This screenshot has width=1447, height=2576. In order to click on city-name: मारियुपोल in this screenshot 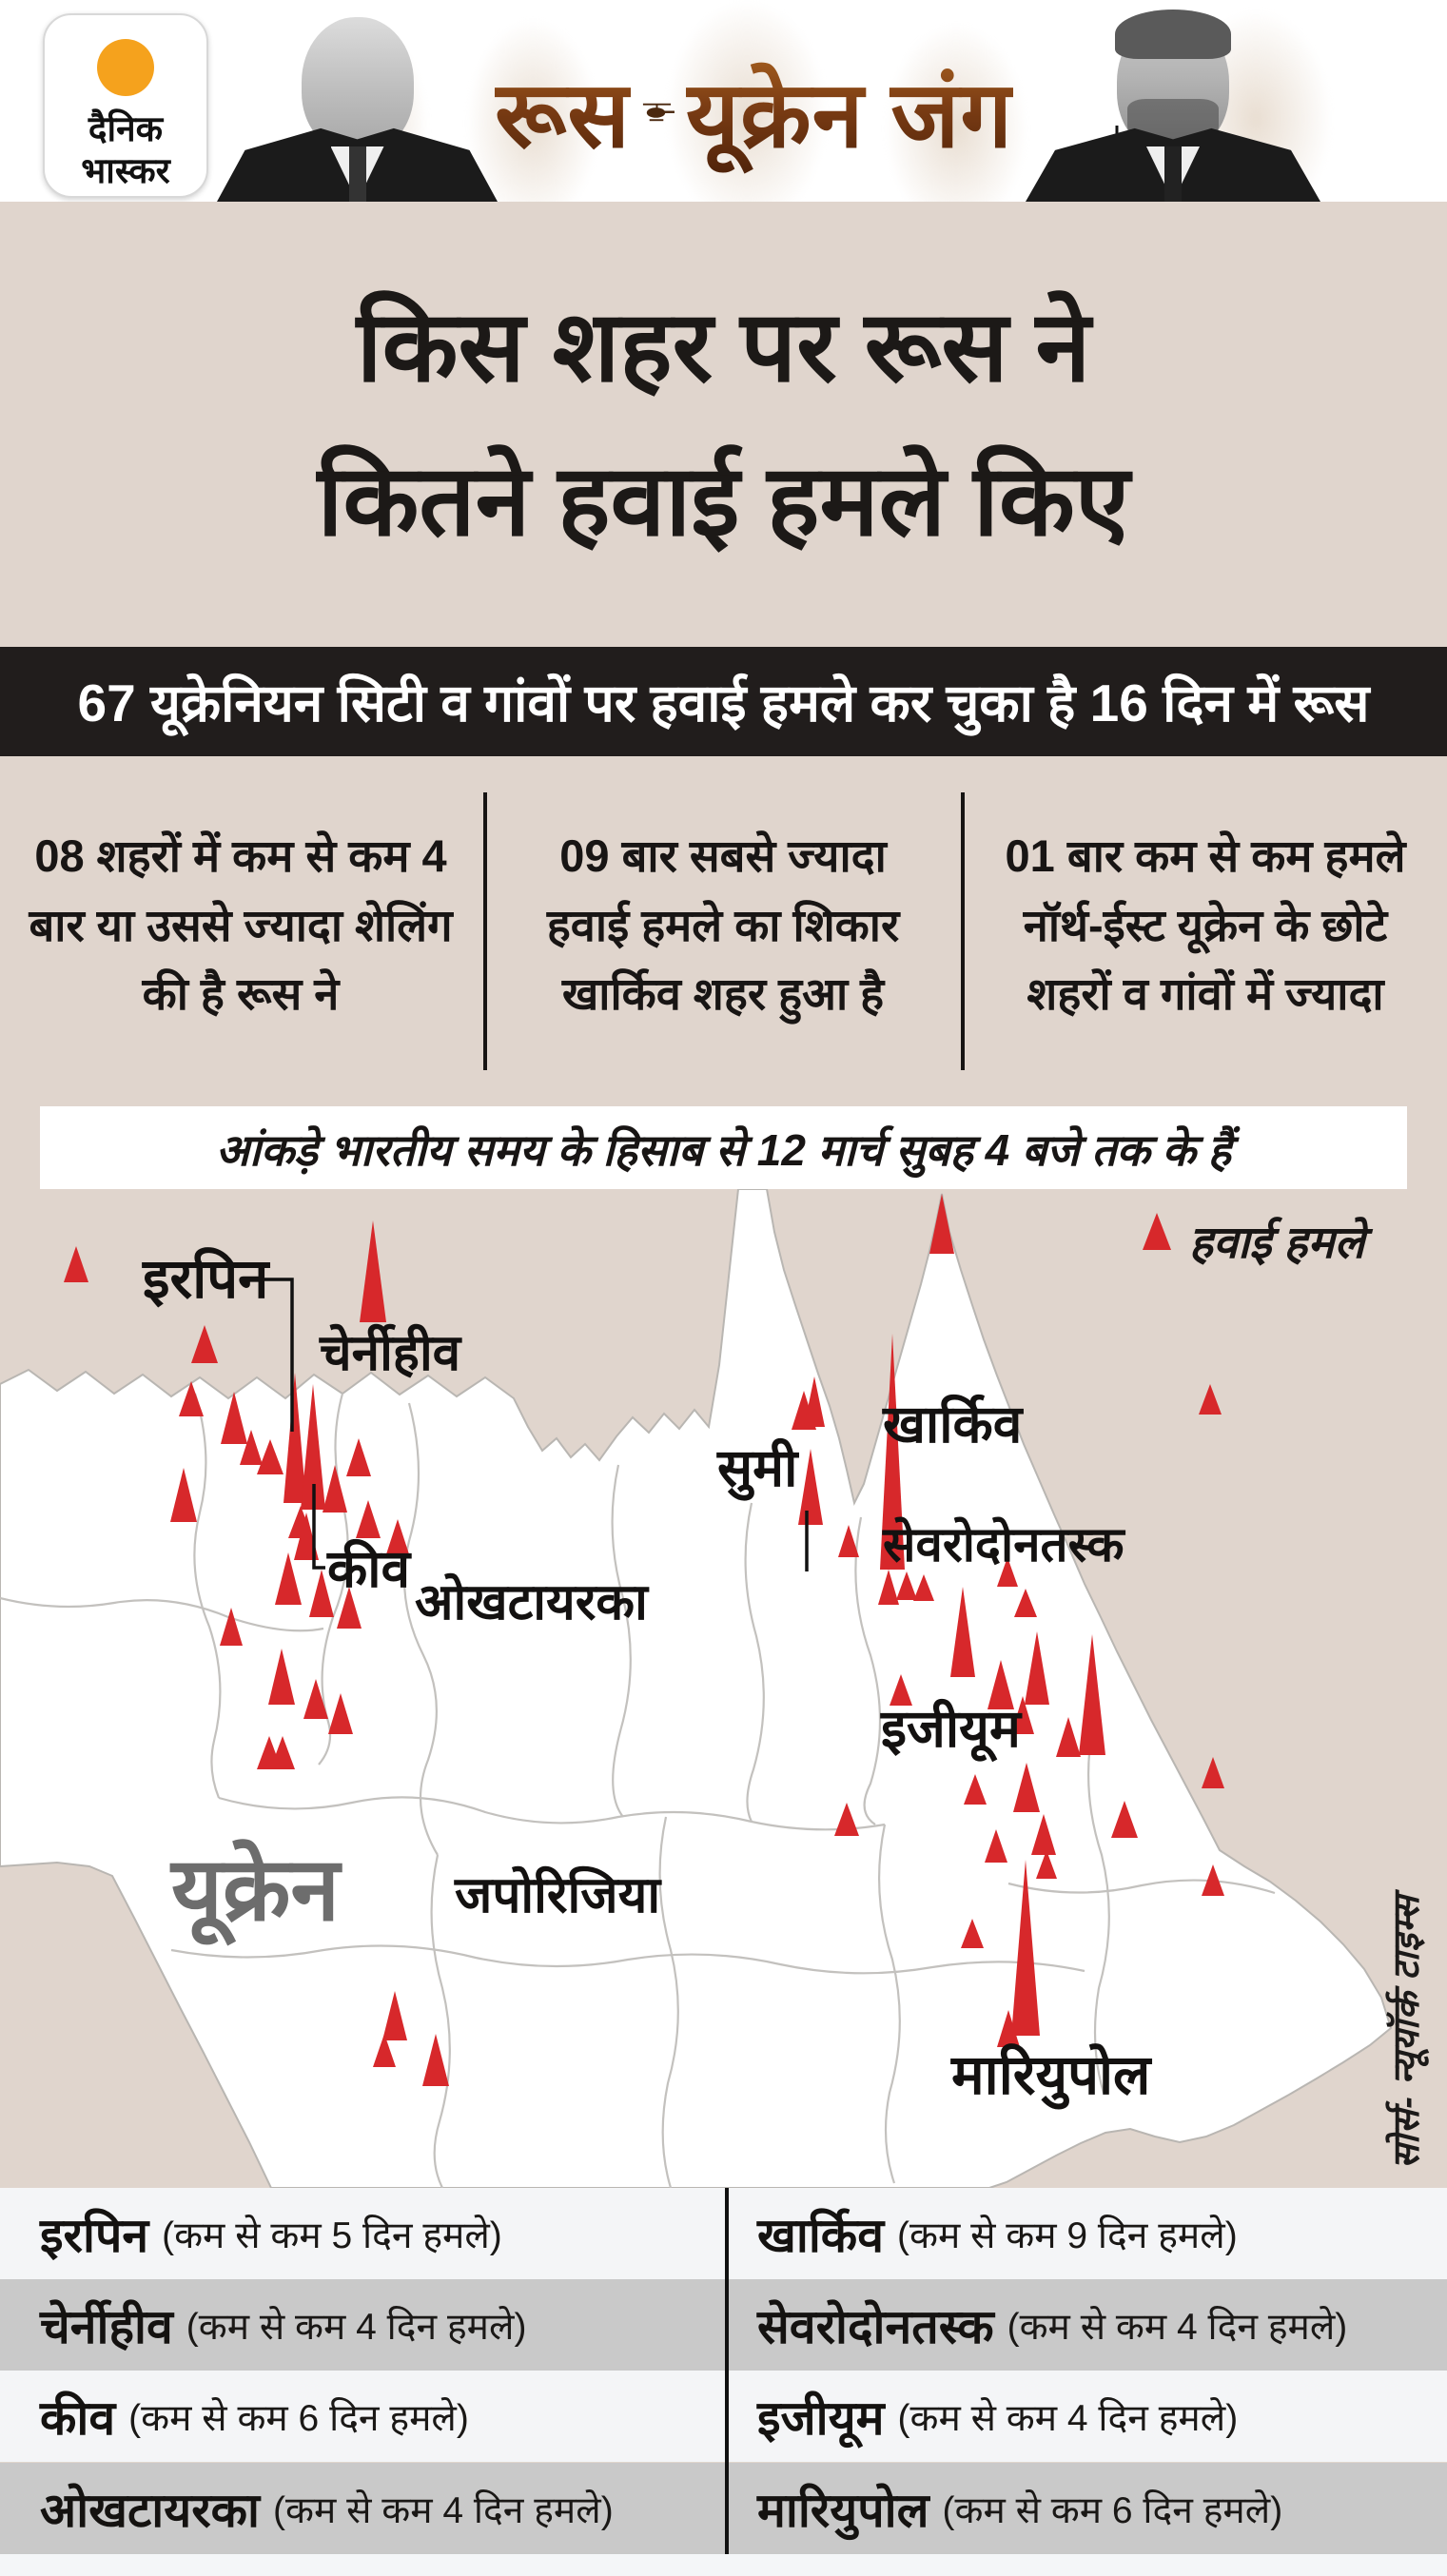, I will do `click(843, 2510)`.